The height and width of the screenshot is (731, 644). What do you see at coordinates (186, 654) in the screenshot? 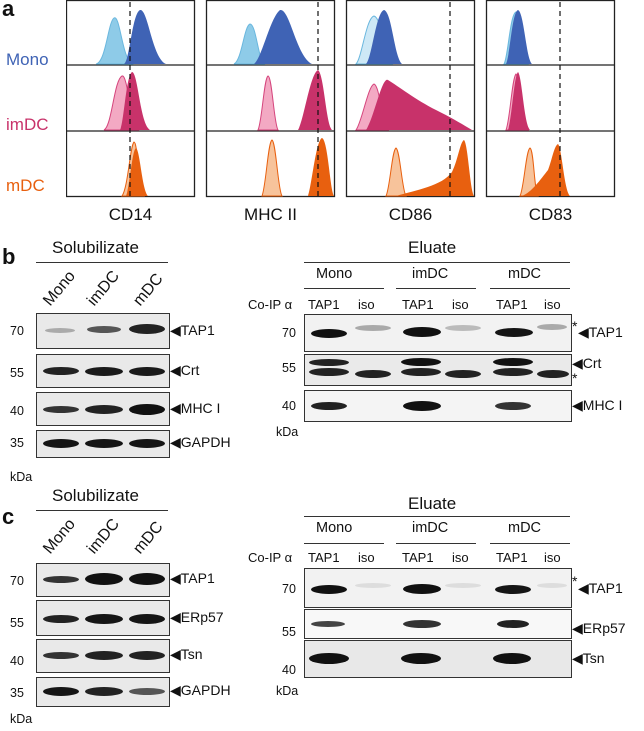
I see `panel-c-left-label-tsn: ◀Tsn` at bounding box center [186, 654].